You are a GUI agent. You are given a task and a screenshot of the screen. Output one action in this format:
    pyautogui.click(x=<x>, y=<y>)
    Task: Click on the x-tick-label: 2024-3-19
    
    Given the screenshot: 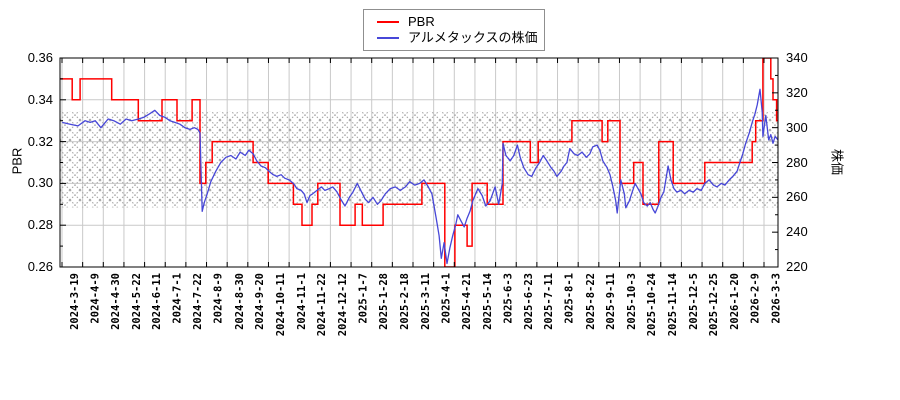 What is the action you would take?
    pyautogui.click(x=74, y=301)
    